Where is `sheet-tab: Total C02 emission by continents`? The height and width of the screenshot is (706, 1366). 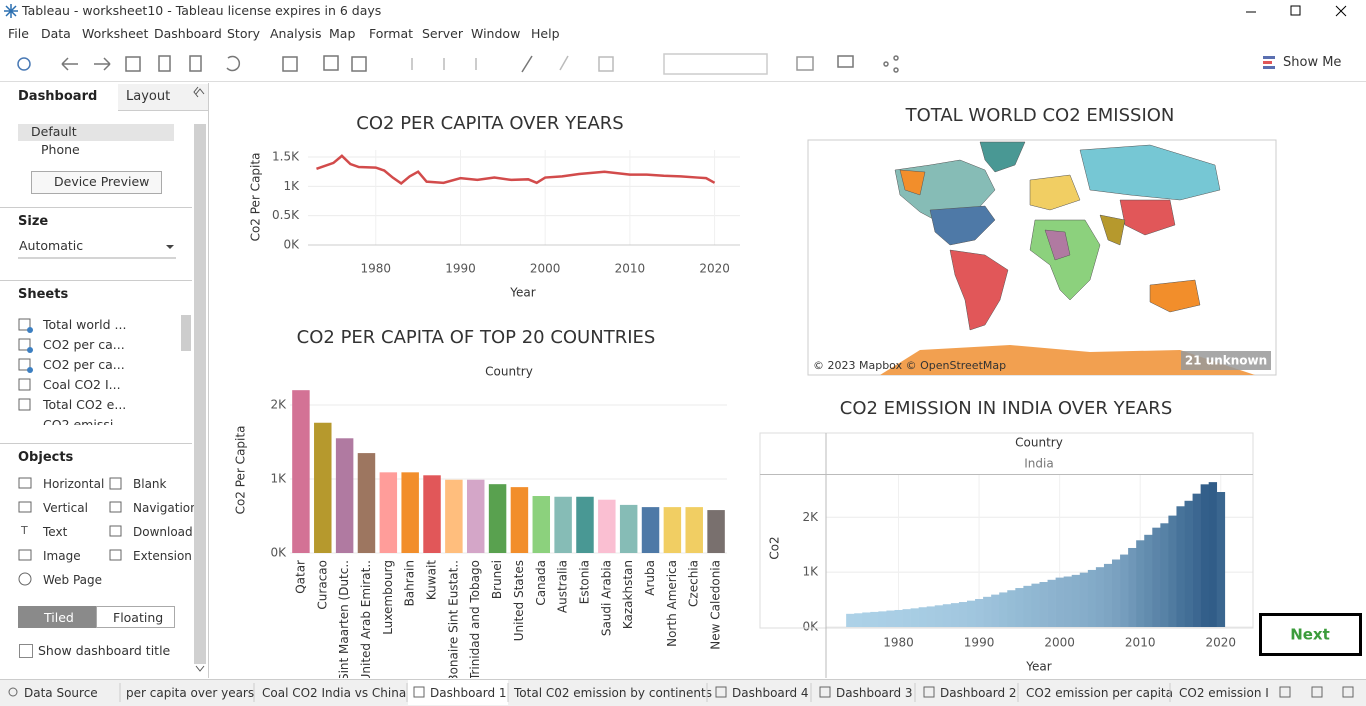
sheet-tab: Total C02 emission by continents is located at coordinates (613, 693).